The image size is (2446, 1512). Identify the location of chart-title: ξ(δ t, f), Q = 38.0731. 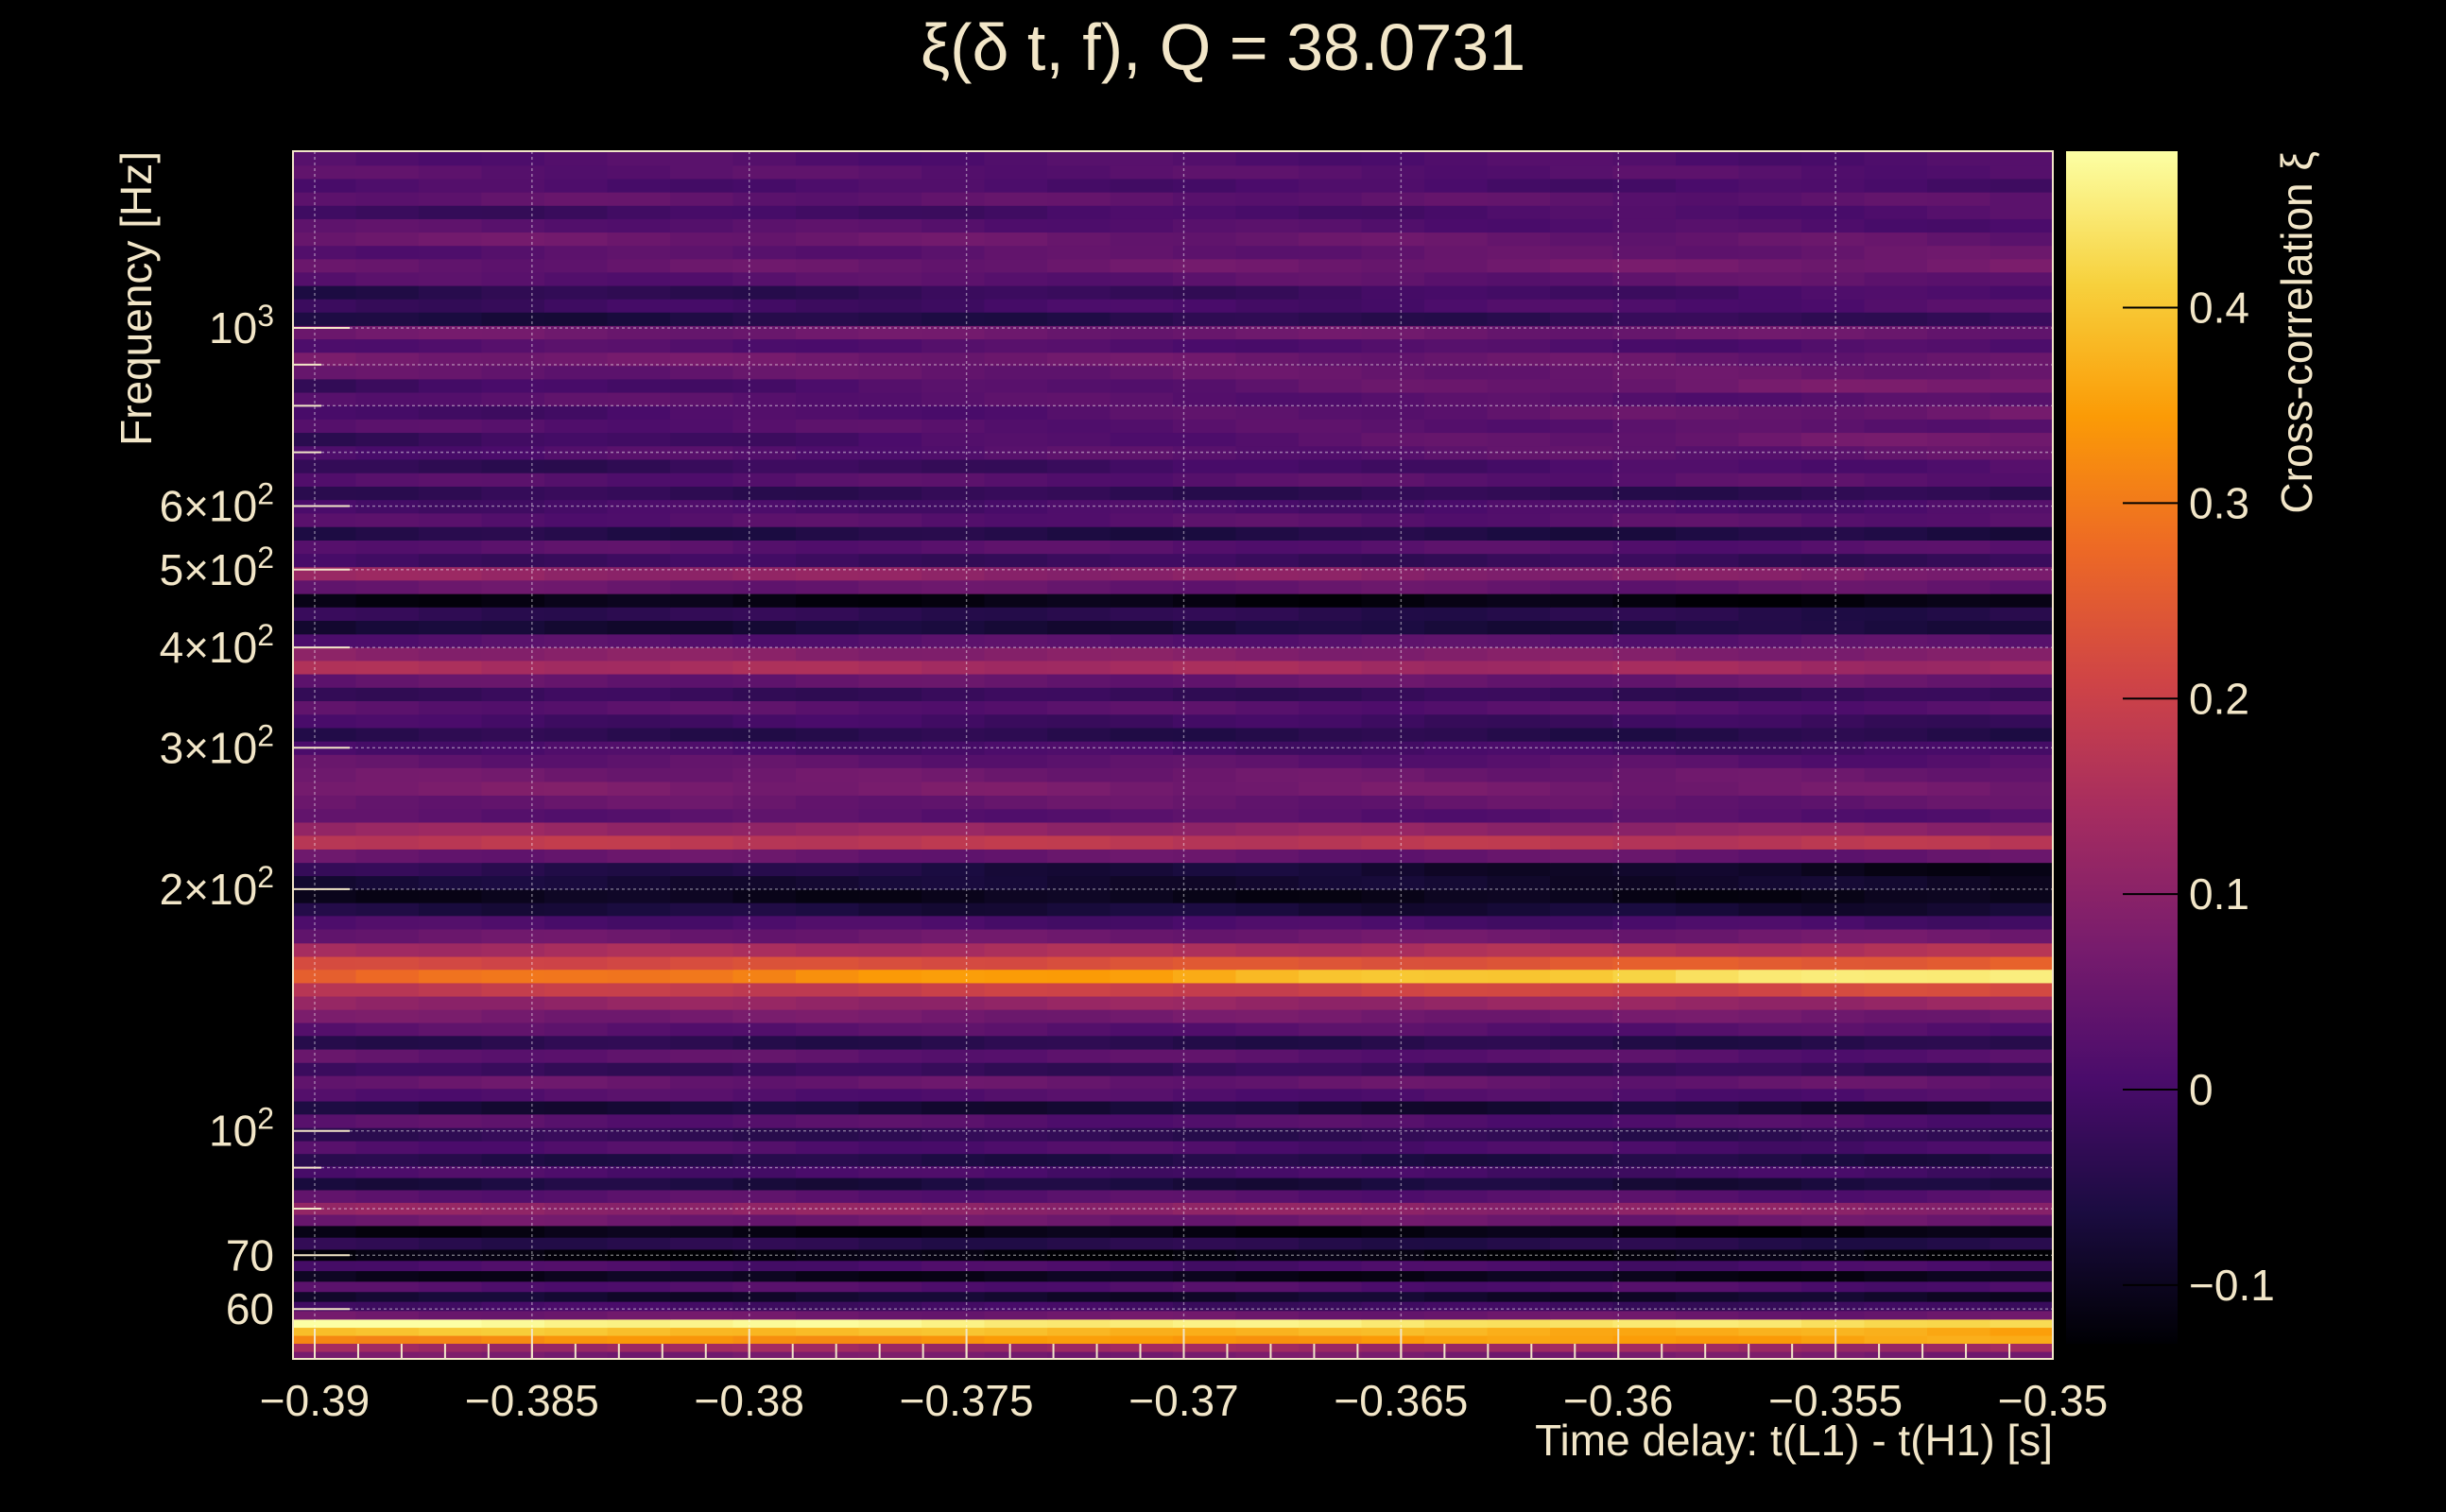
(1223, 47).